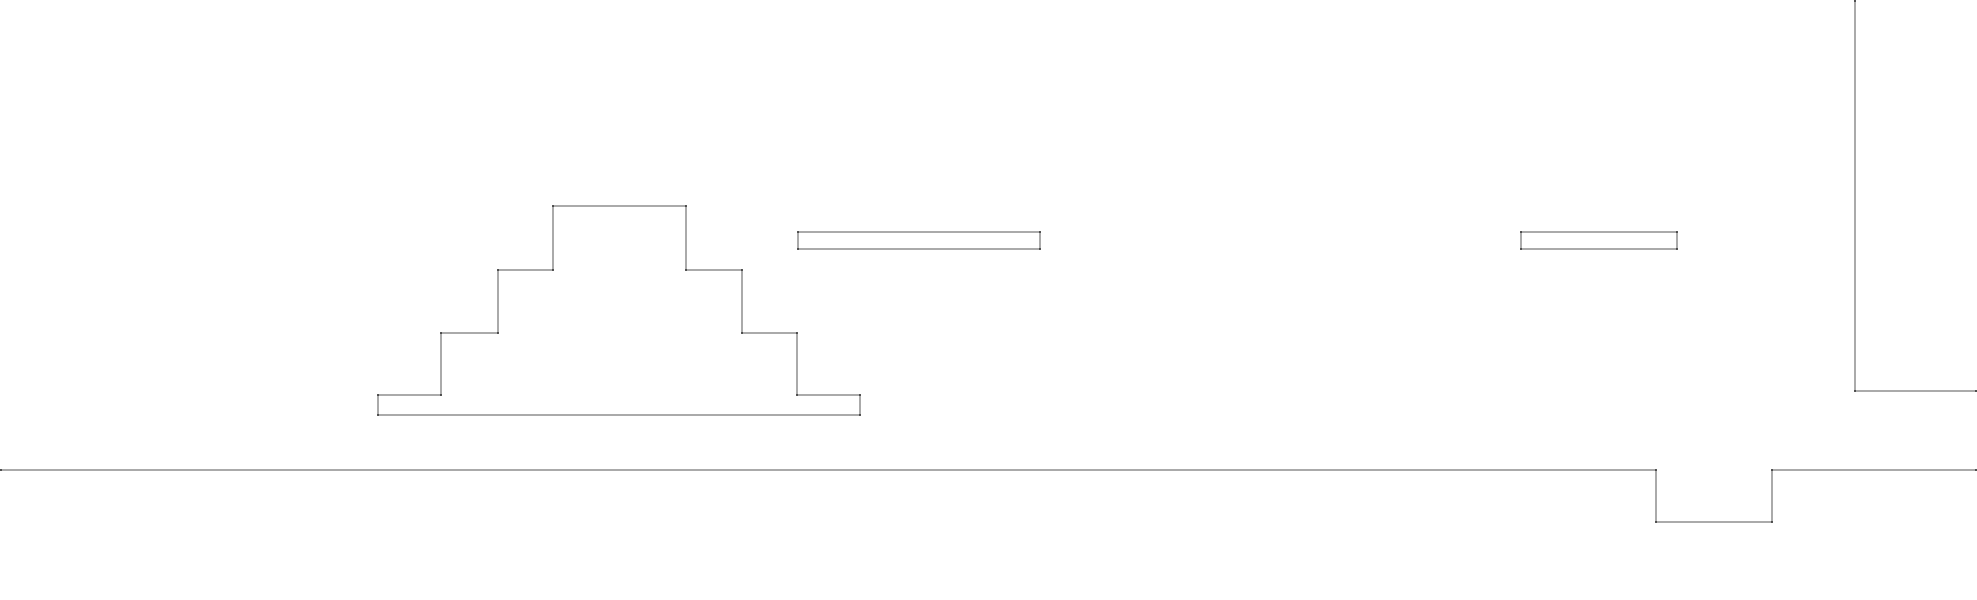 This screenshot has height=600, width=1977. I want to click on pyramid-outline, so click(619, 310).